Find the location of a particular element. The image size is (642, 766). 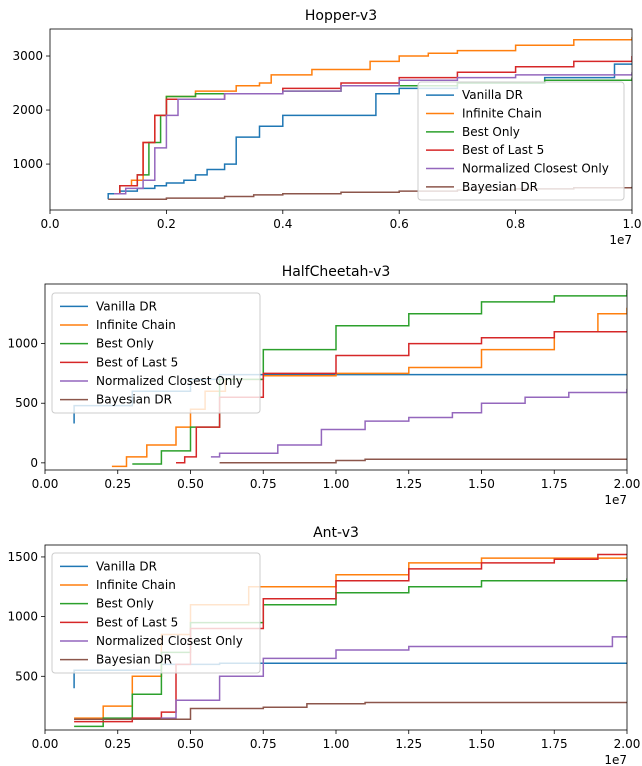

y-tick-label: 0 is located at coordinates (34, 463).